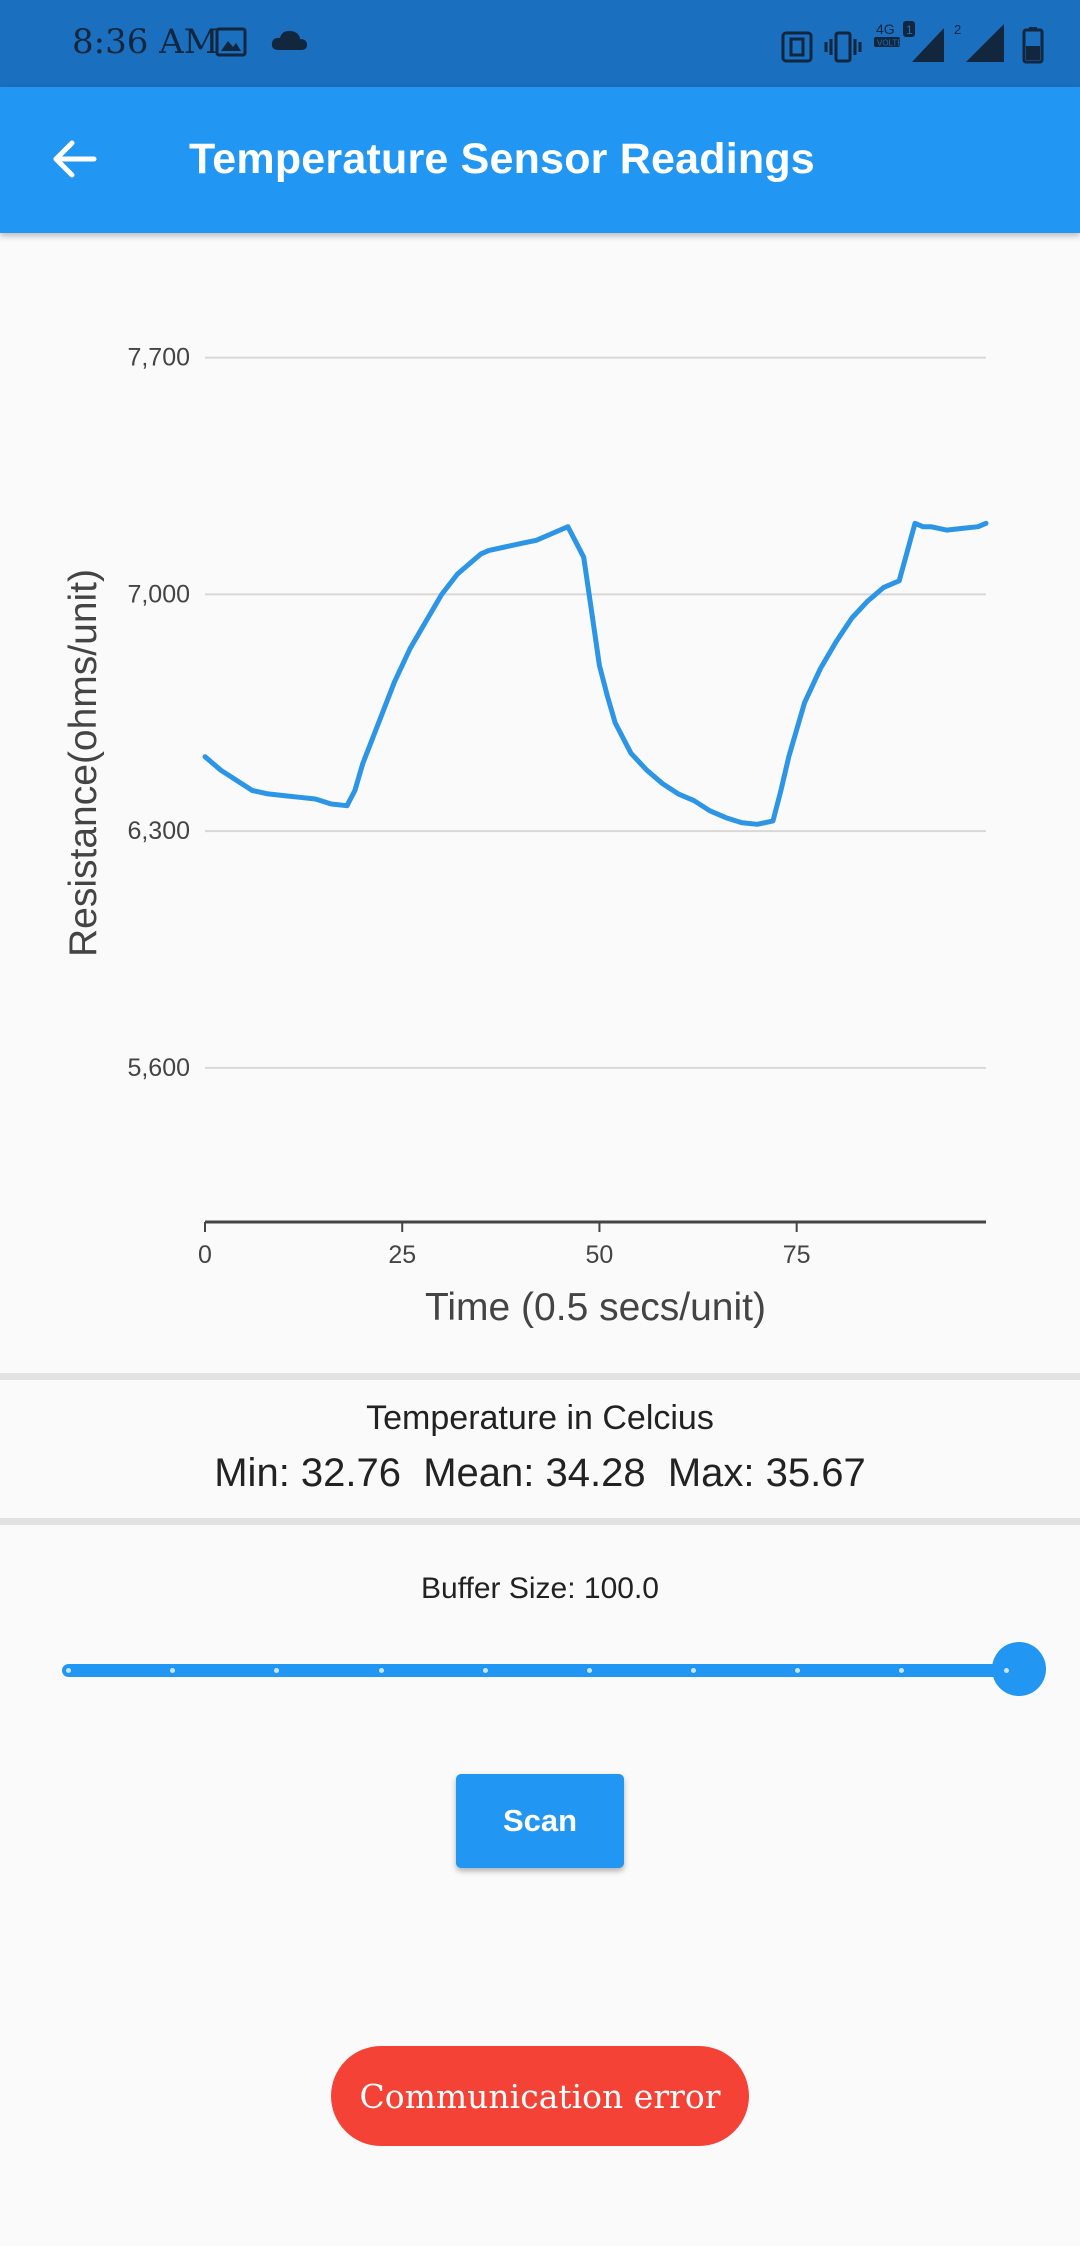 Image resolution: width=1080 pixels, height=2246 pixels. What do you see at coordinates (885, 29) in the screenshot?
I see `svg-text: 4G` at bounding box center [885, 29].